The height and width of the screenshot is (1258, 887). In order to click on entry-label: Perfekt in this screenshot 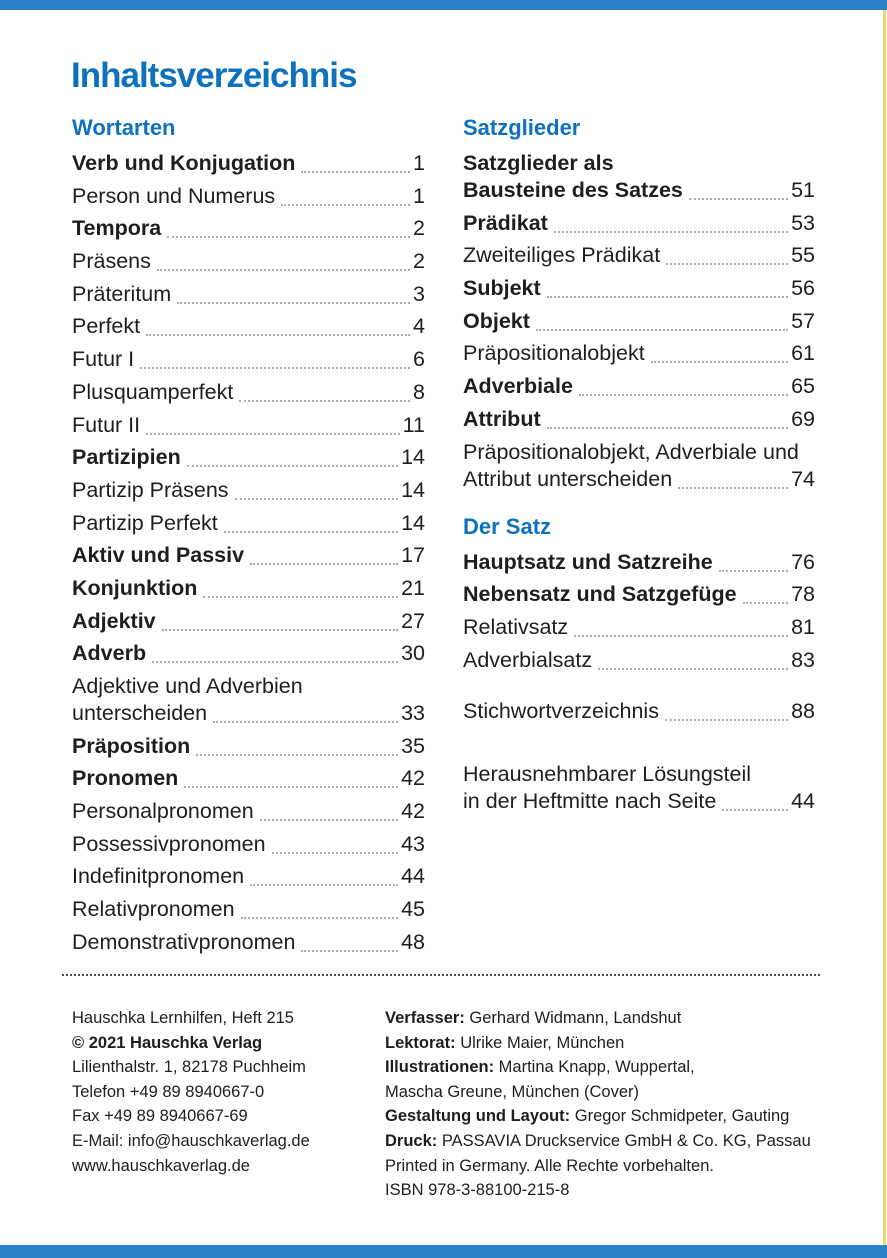, I will do `click(106, 326)`.